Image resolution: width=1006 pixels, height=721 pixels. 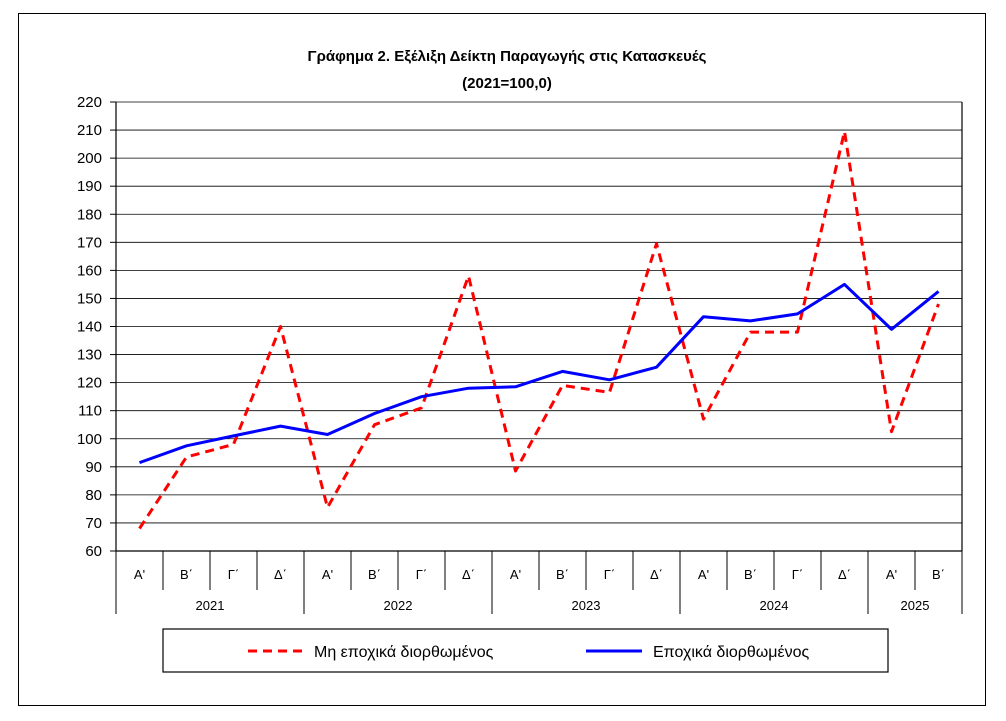 I want to click on y-tick-label: 130, so click(x=89, y=355).